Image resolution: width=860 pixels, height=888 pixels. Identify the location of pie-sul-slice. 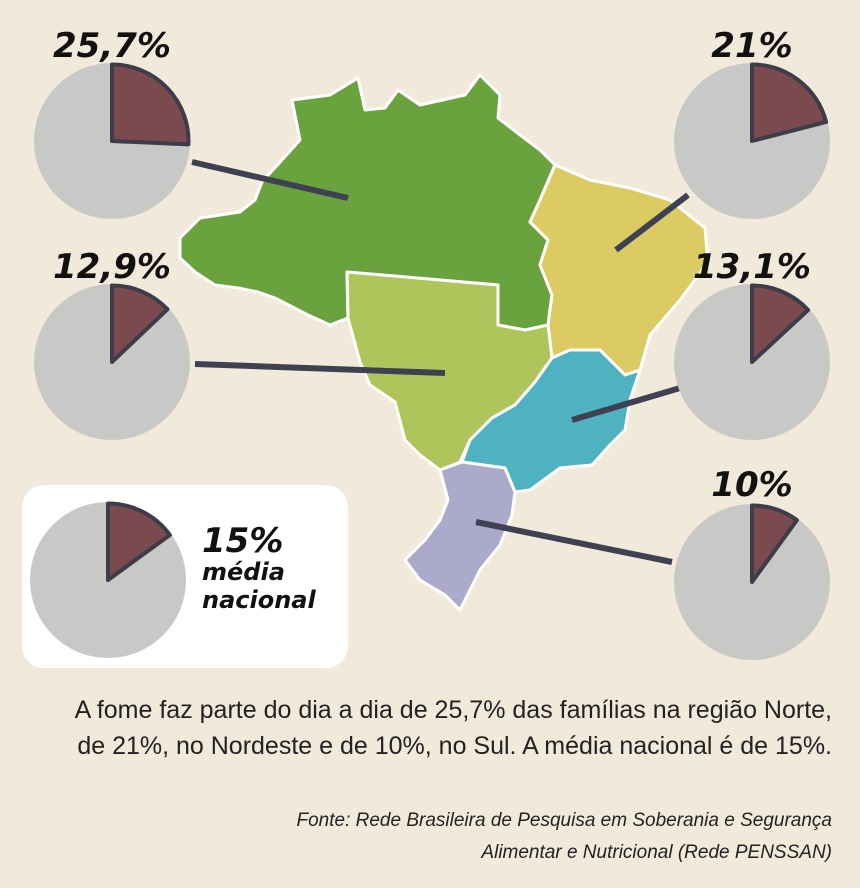
(774, 543).